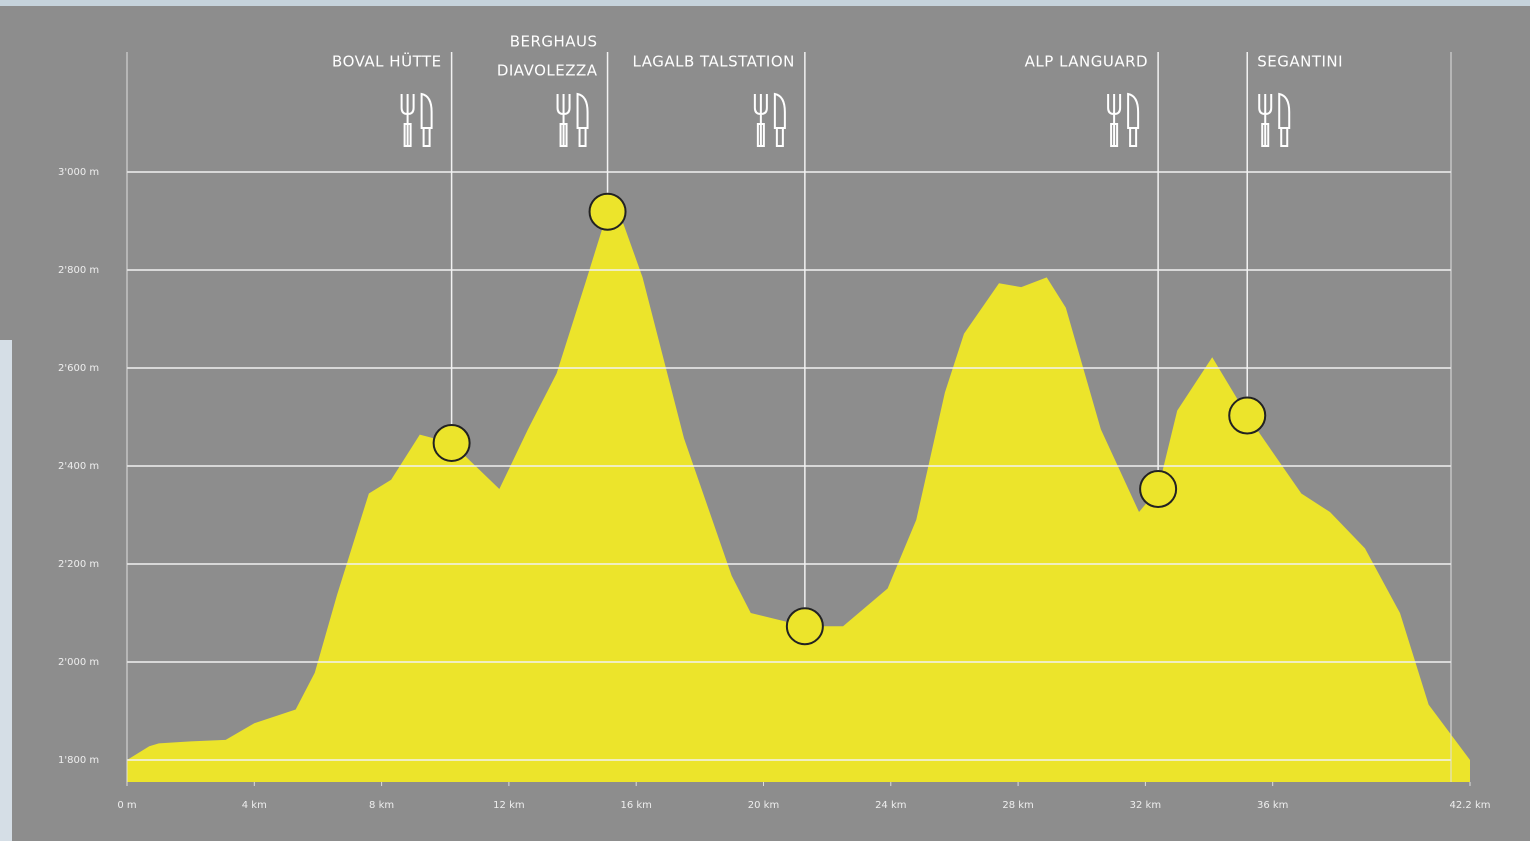 This screenshot has height=841, width=1530. What do you see at coordinates (714, 62) in the screenshot?
I see `hut-name: LAGALB TALSTATION` at bounding box center [714, 62].